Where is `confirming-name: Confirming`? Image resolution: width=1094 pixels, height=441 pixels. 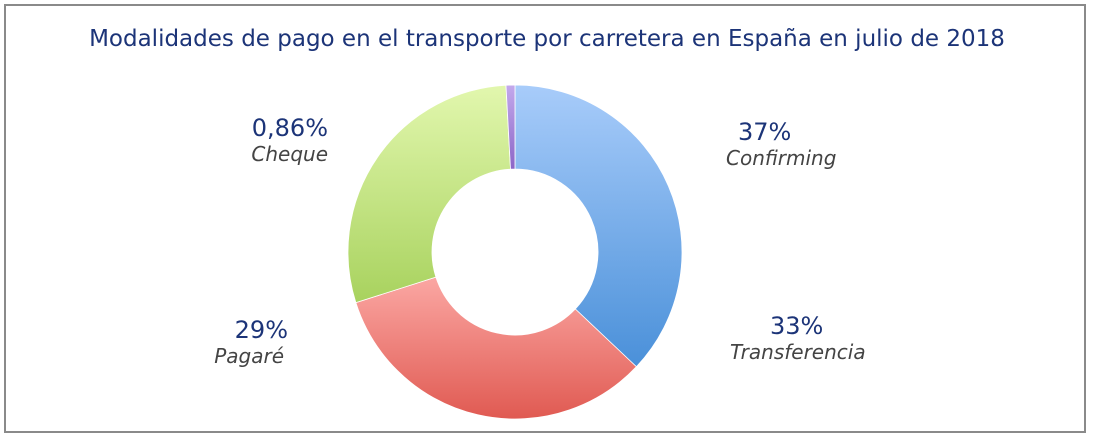 confirming-name: Confirming is located at coordinates (781, 158).